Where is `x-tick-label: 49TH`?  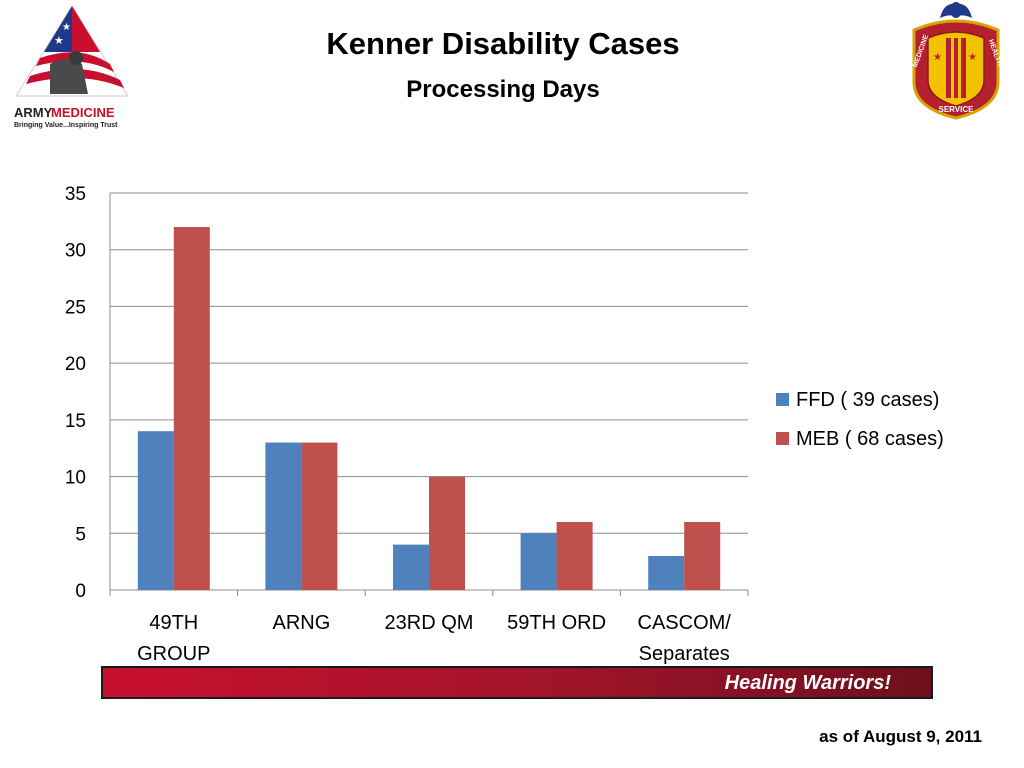 x-tick-label: 49TH is located at coordinates (173, 623).